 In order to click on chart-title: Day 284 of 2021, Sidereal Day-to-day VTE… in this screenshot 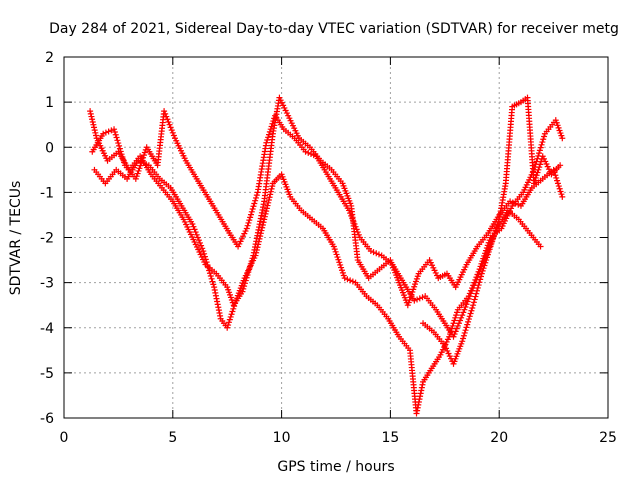, I will do `click(334, 29)`.